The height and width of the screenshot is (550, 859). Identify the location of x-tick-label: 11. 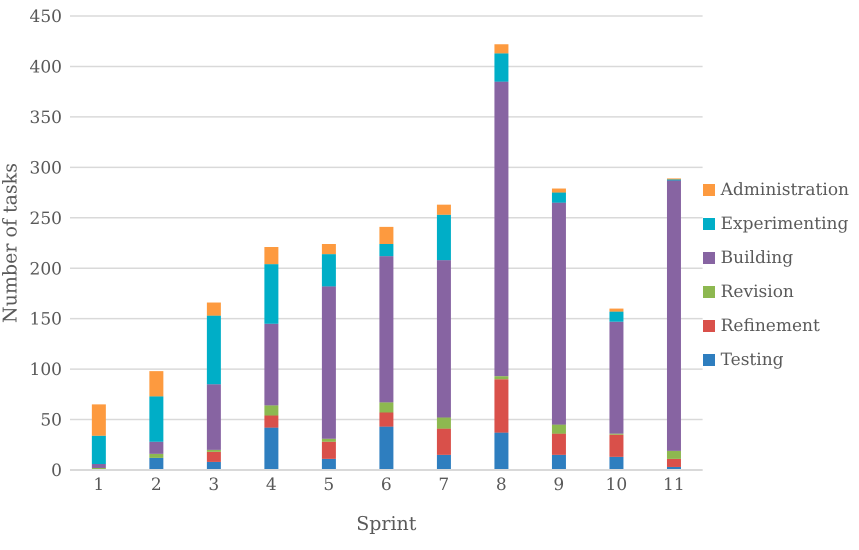
(674, 485).